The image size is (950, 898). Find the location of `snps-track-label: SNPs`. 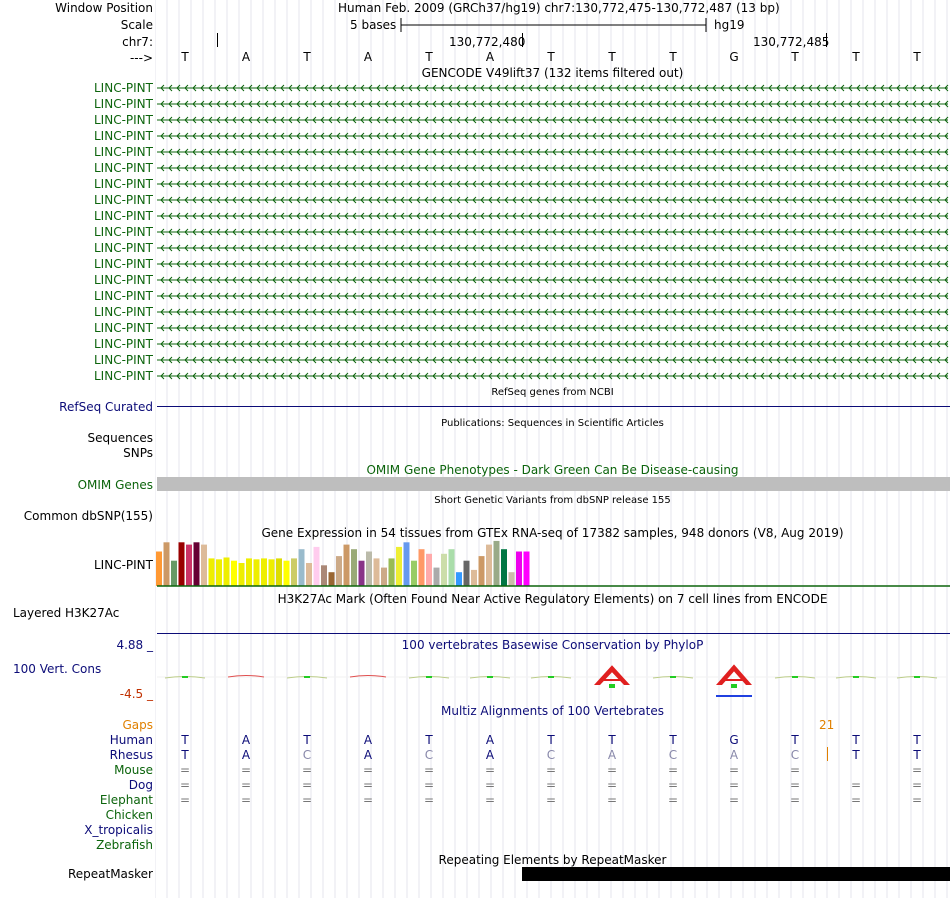

snps-track-label: SNPs is located at coordinates (138, 453).